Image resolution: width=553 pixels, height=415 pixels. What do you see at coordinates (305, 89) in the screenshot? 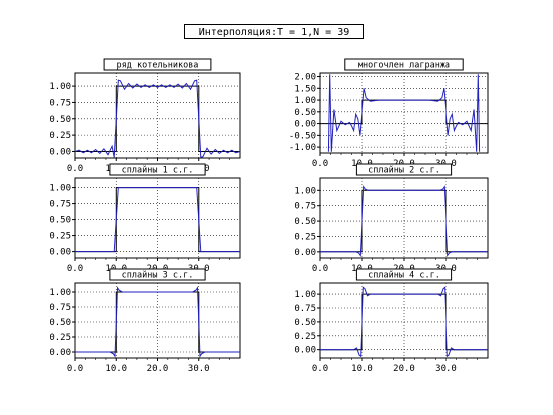
I see `y-tick-label: 1.50` at bounding box center [305, 89].